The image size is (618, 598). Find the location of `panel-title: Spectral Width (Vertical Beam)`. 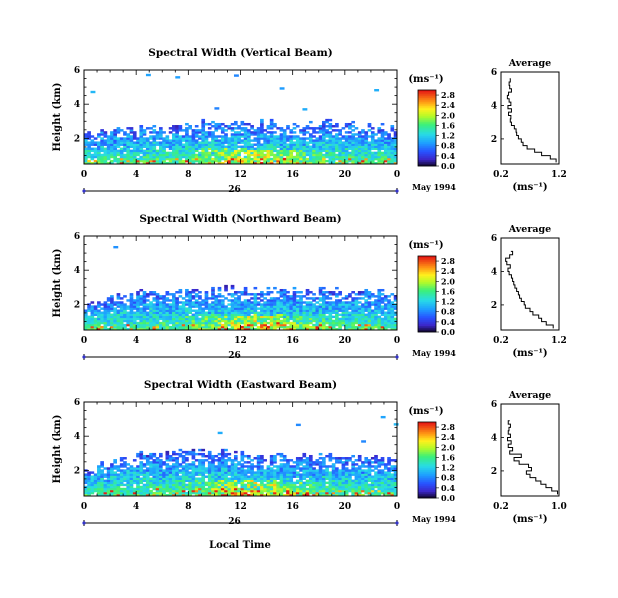

panel-title: Spectral Width (Vertical Beam) is located at coordinates (240, 53).